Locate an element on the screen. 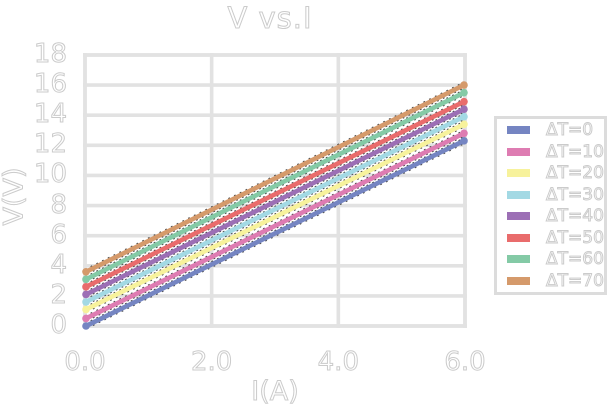  x-tick-label: 6.0 is located at coordinates (465, 362).